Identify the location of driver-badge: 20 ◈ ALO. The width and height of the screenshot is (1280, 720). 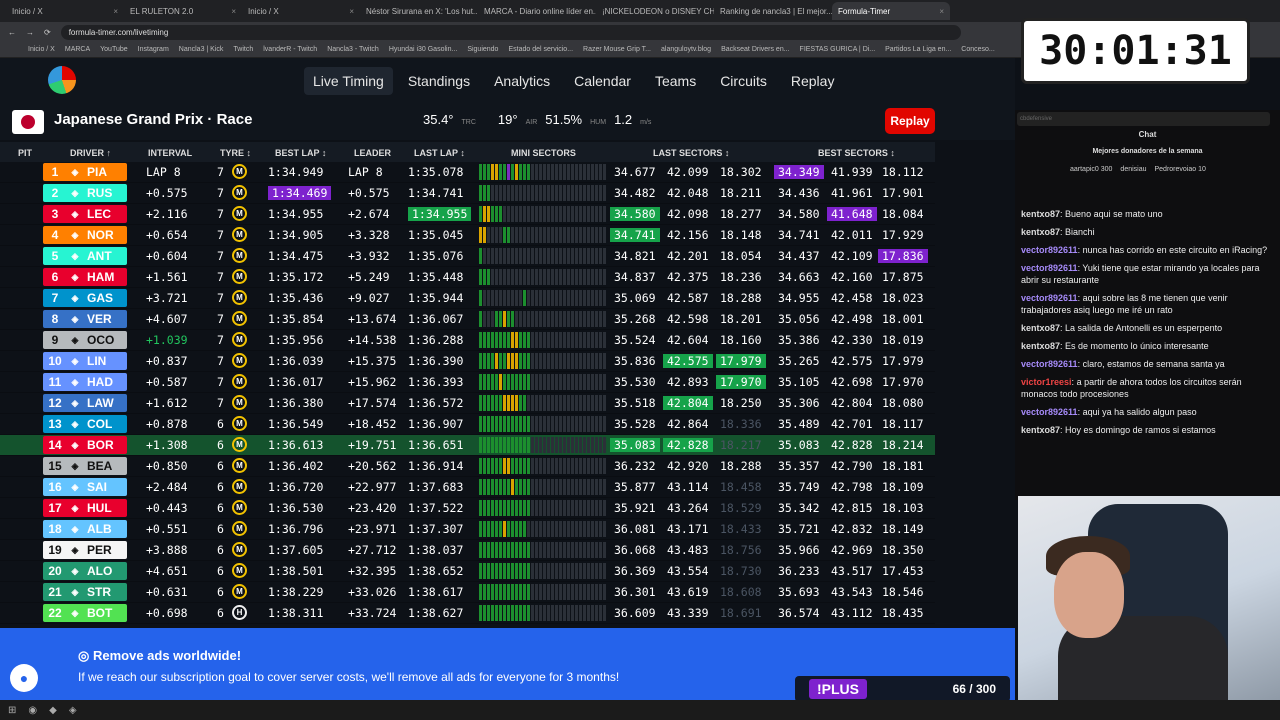
(85, 571).